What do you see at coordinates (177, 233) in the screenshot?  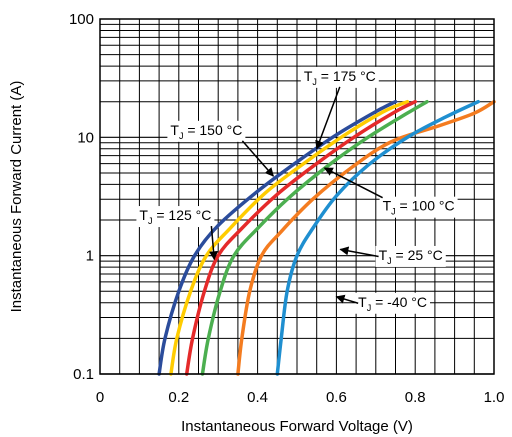 I see `annotation-2: TJ = 125 °C` at bounding box center [177, 233].